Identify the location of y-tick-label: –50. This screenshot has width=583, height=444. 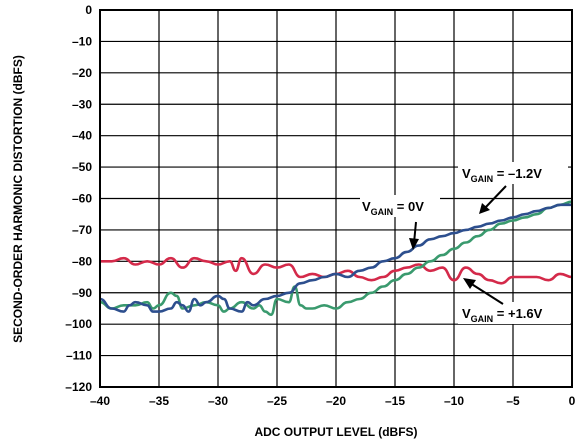
(82, 167).